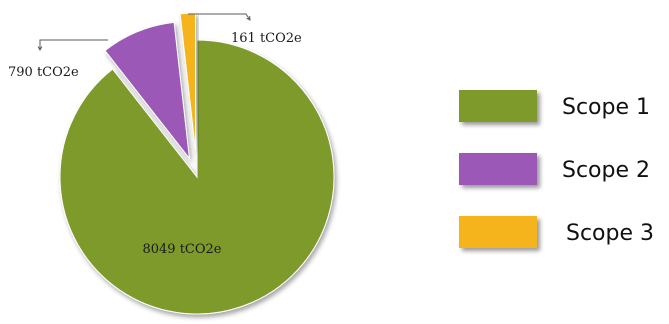 This screenshot has width=669, height=324. Describe the element at coordinates (43, 72) in the screenshot. I see `data-label-scope-2: 790 tCO2e` at that location.